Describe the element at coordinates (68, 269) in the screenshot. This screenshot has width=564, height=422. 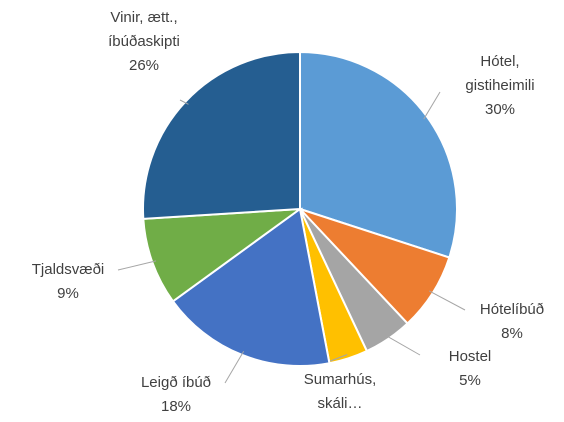
I see `category-label: Tjaldsvæði` at that location.